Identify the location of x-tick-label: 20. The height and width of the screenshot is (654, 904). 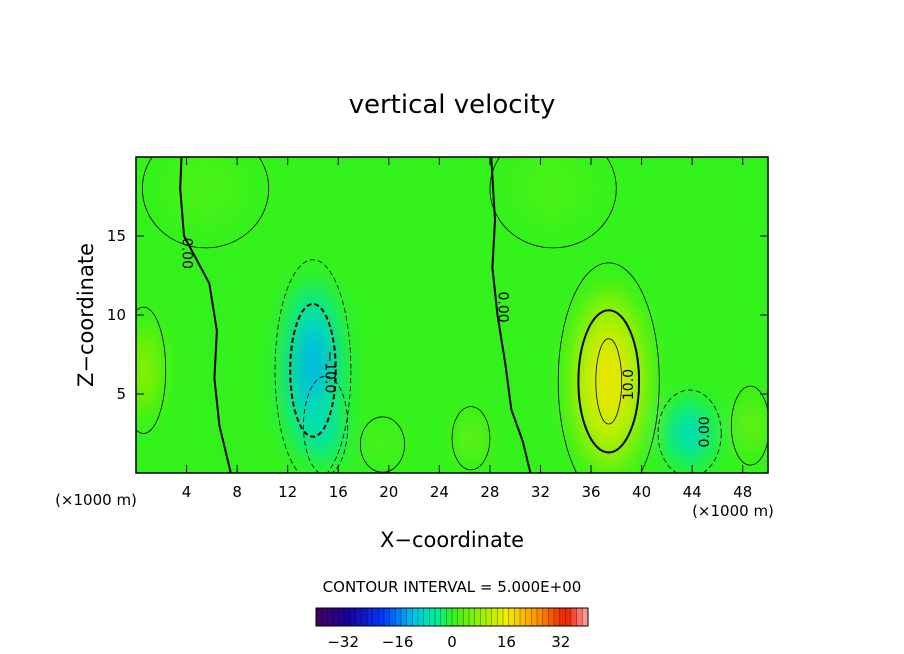
(388, 492).